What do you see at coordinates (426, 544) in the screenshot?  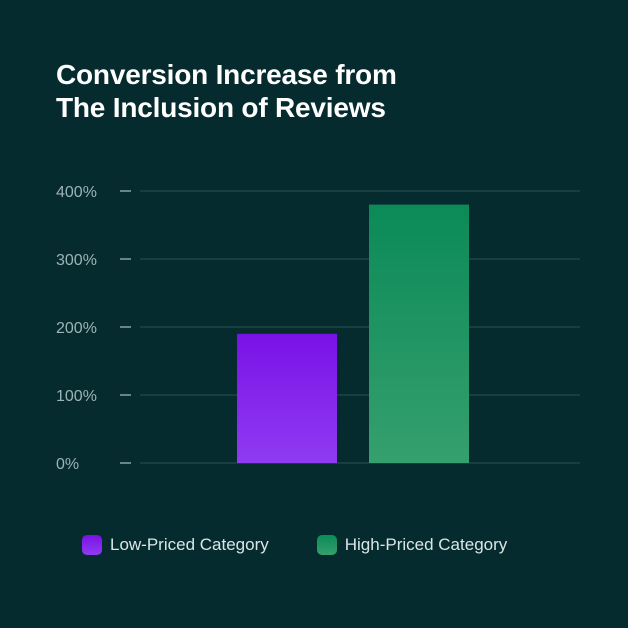 I see `legend-label-high-priced: High-Priced Category` at bounding box center [426, 544].